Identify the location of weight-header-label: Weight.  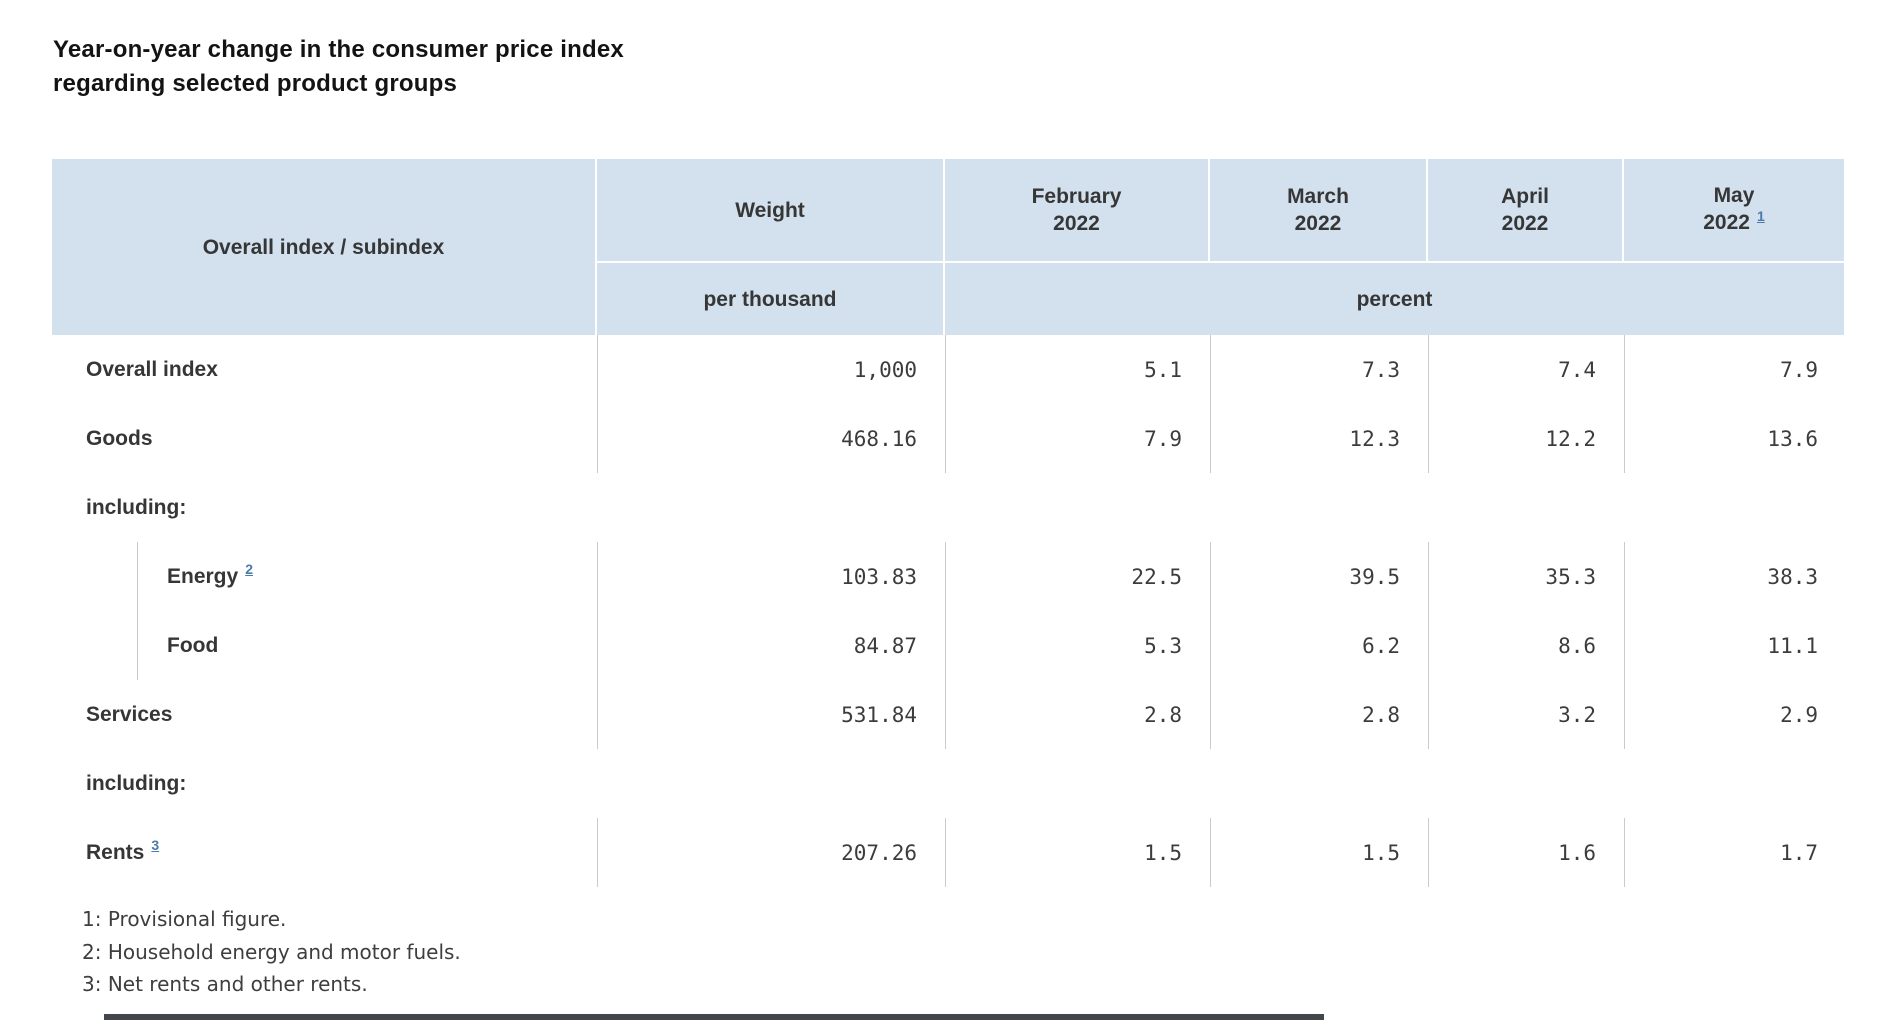
(770, 210).